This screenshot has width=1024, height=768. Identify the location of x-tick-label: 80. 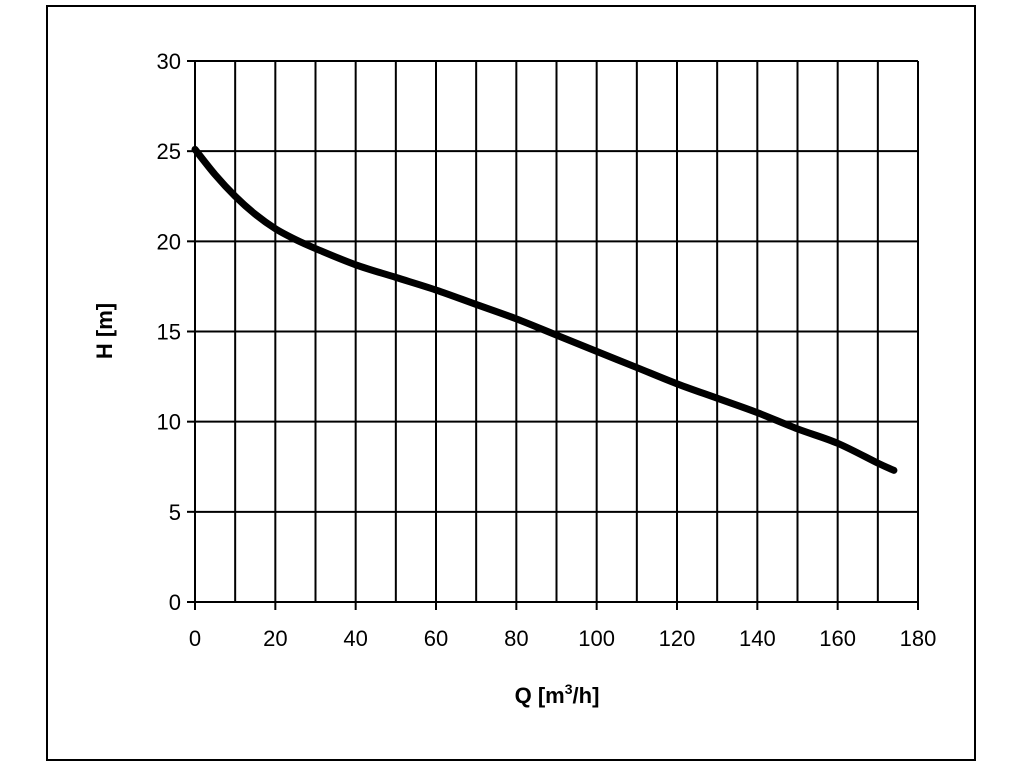
(516, 638).